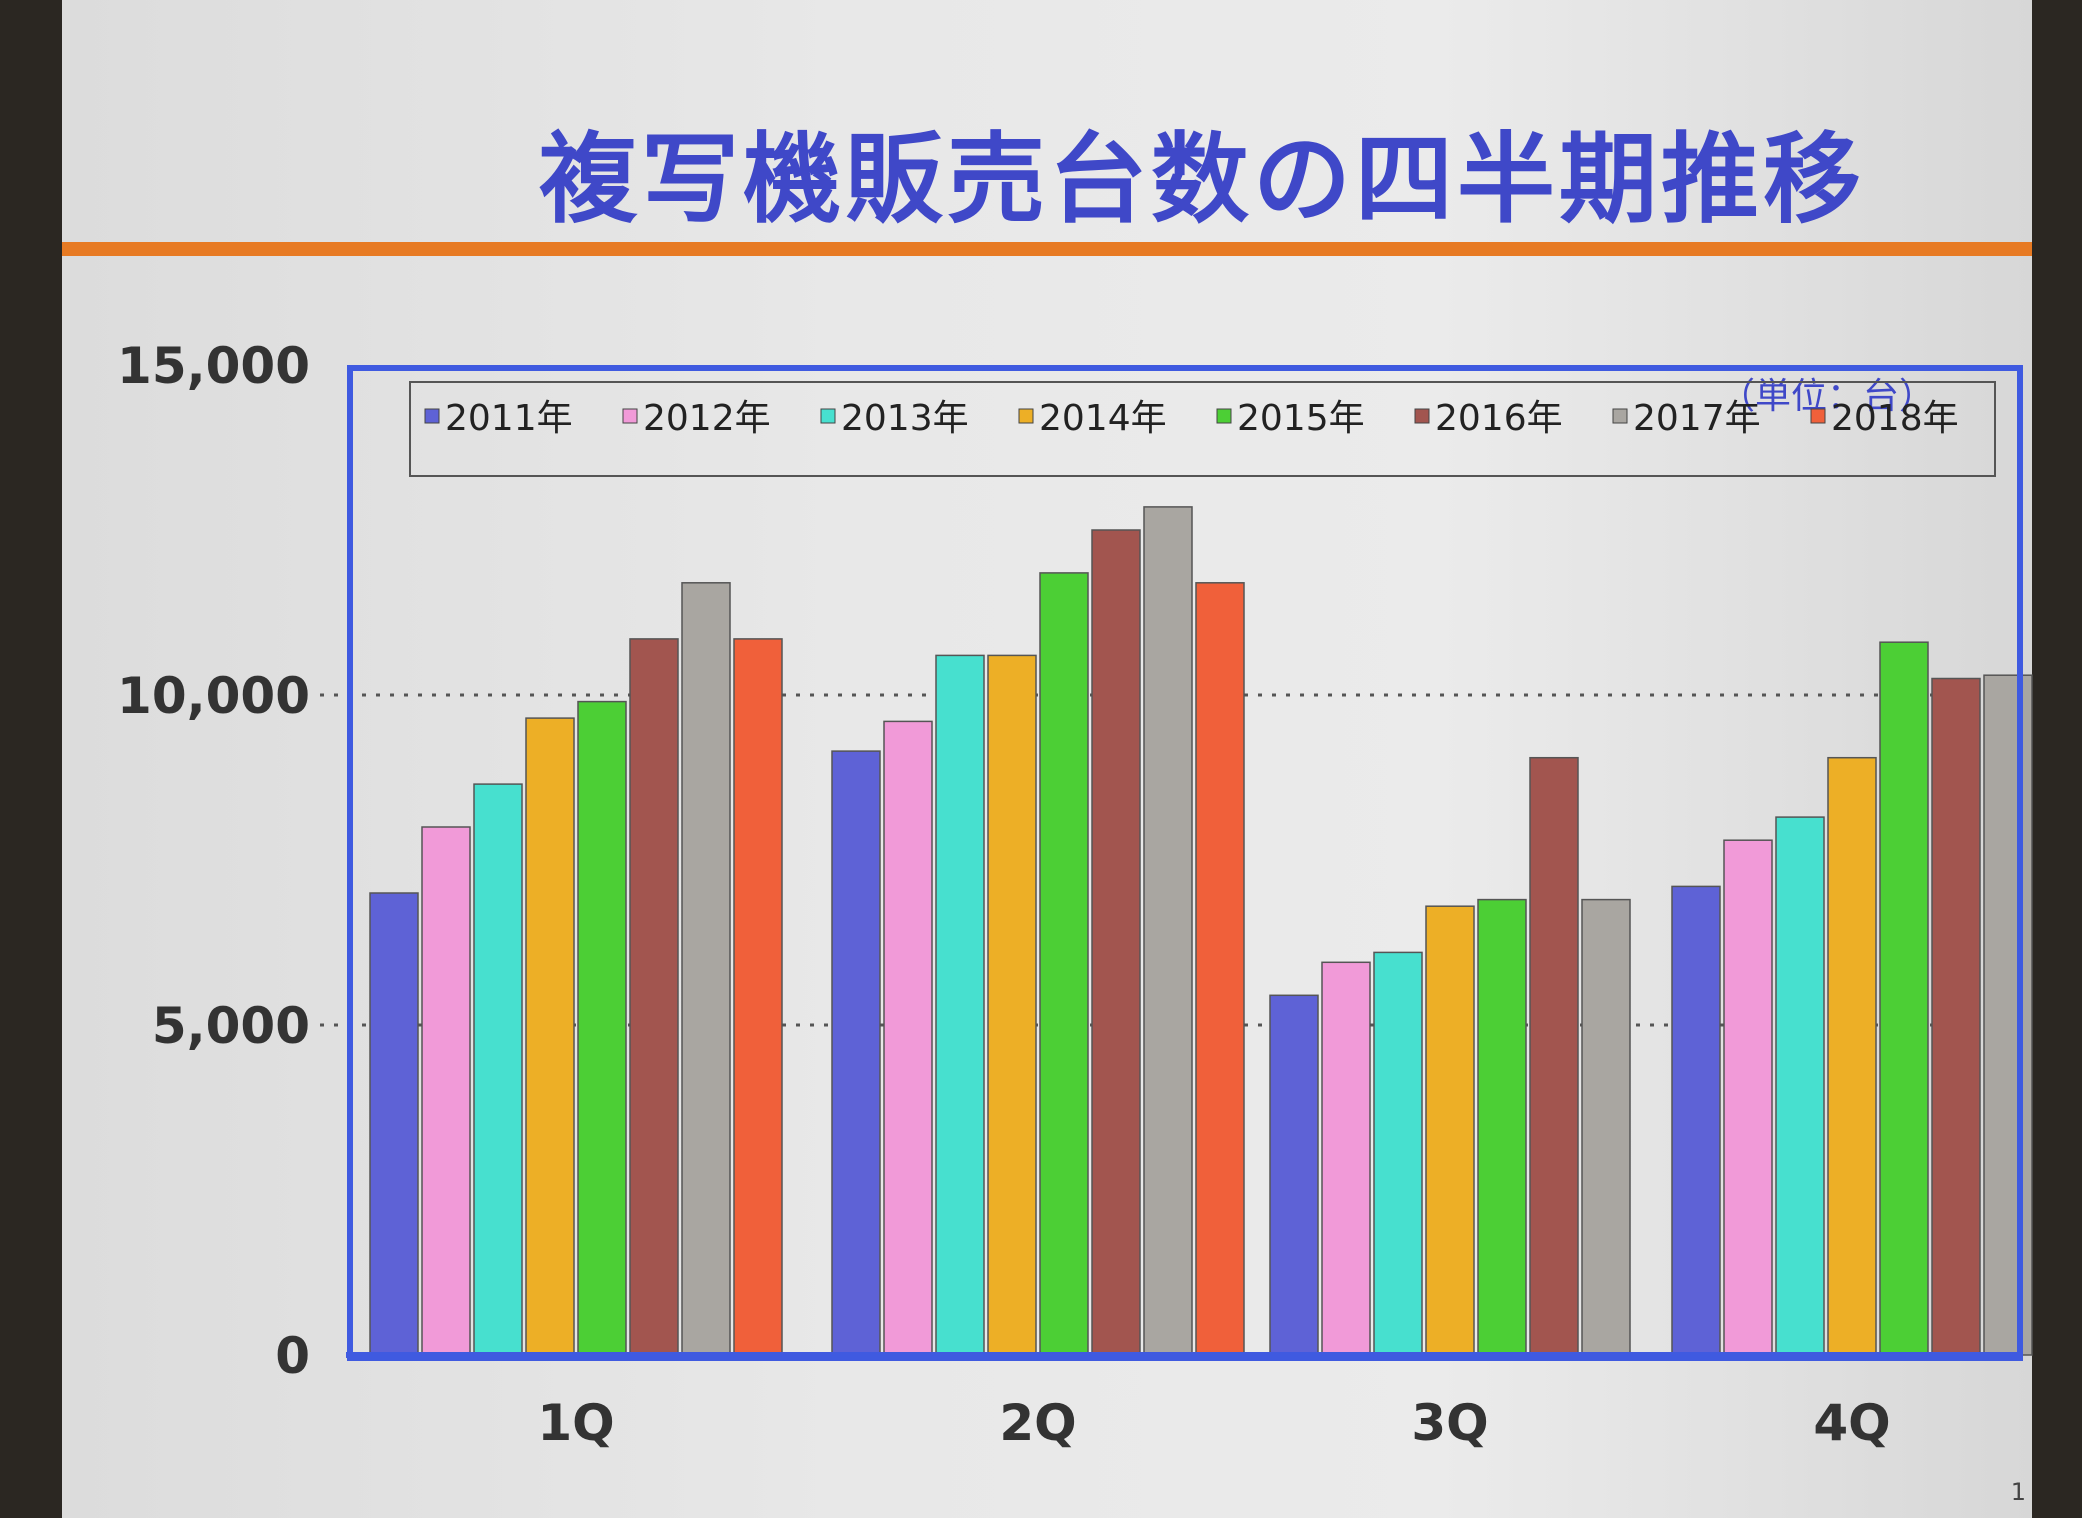 Image resolution: width=2082 pixels, height=1518 pixels. What do you see at coordinates (1213, 1423) in the screenshot?
I see `x-axis: 1Q 2Q 3Q 4Q` at bounding box center [1213, 1423].